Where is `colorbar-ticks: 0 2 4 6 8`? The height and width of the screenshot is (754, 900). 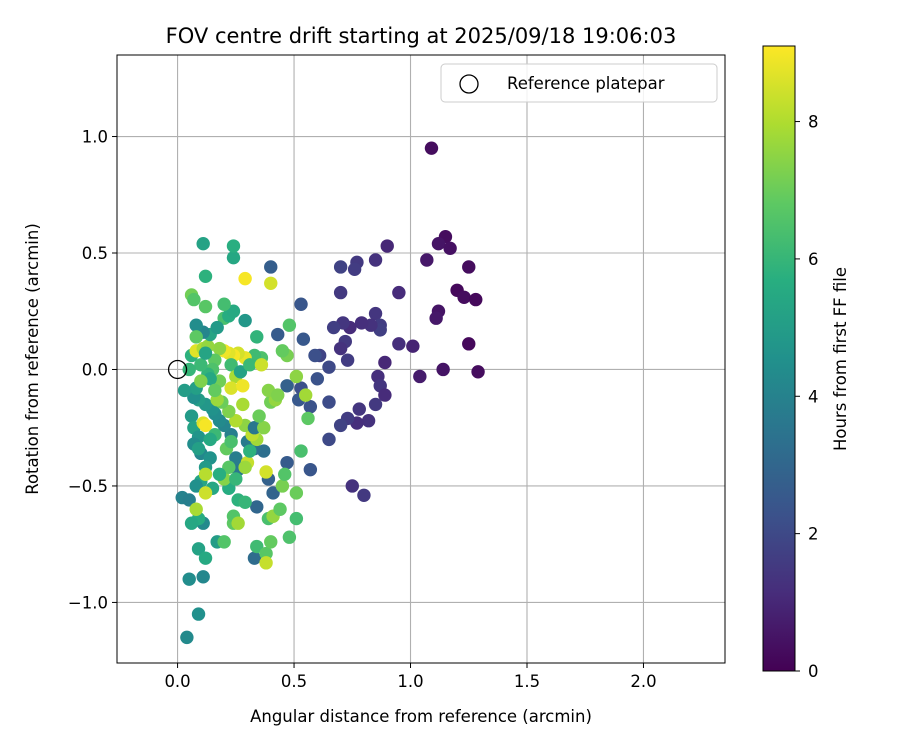 colorbar-ticks: 0 2 4 6 8 is located at coordinates (807, 397).